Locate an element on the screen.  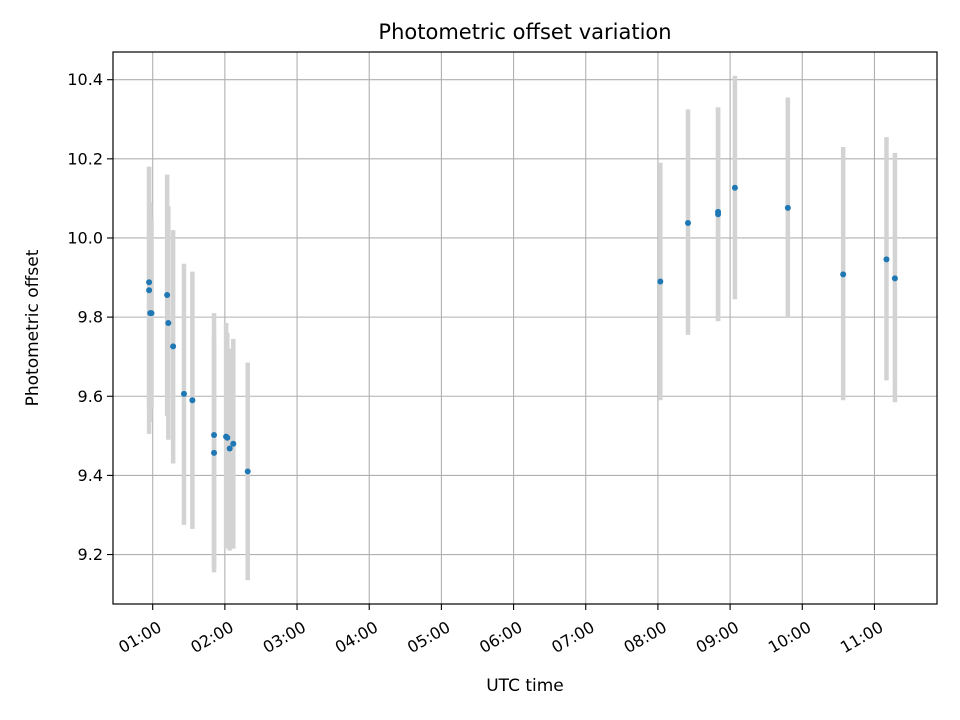
y-axis-ticks: 9.2 9.4 9.6 9.8 10.0 10.2 10.4 is located at coordinates (90, 317).